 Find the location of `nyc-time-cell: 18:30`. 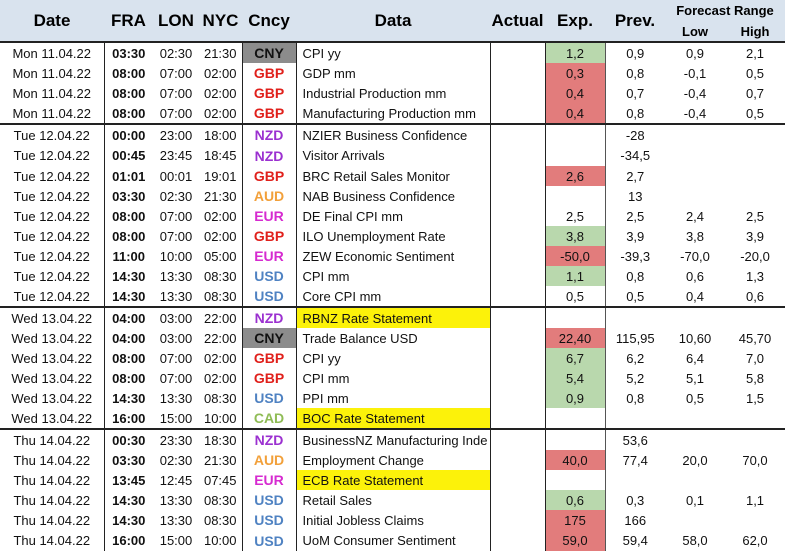

nyc-time-cell: 18:30 is located at coordinates (221, 439).